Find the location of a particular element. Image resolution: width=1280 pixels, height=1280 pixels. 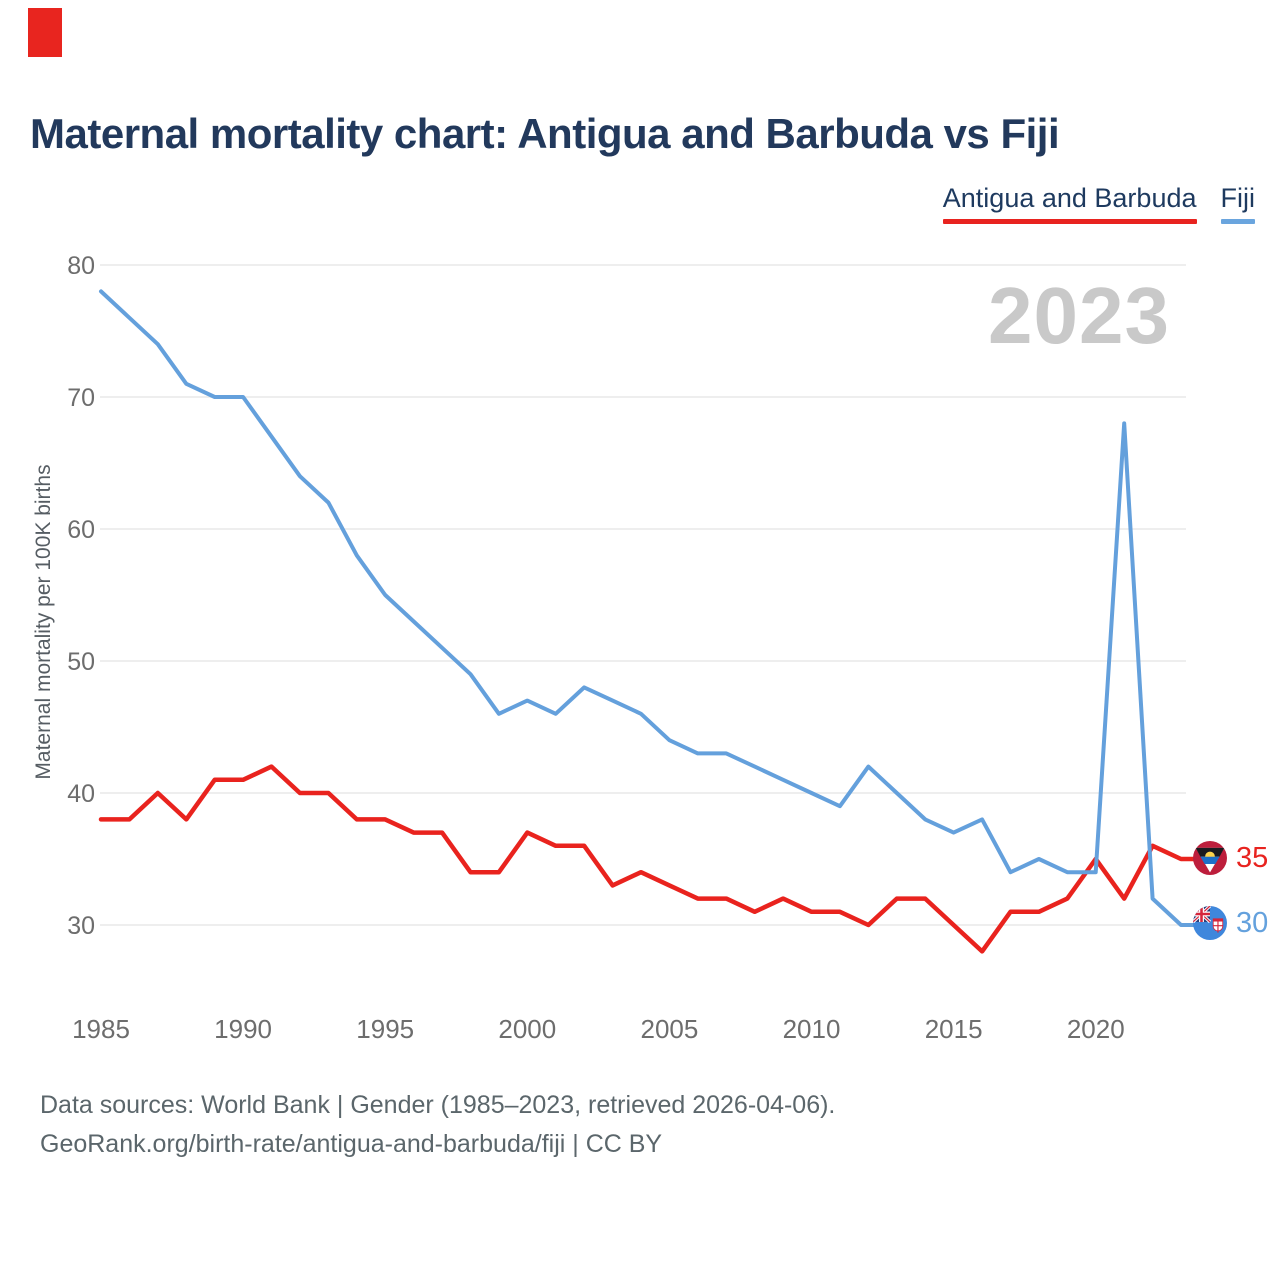

legend: Antigua and Barbuda Fiji is located at coordinates (1099, 203).